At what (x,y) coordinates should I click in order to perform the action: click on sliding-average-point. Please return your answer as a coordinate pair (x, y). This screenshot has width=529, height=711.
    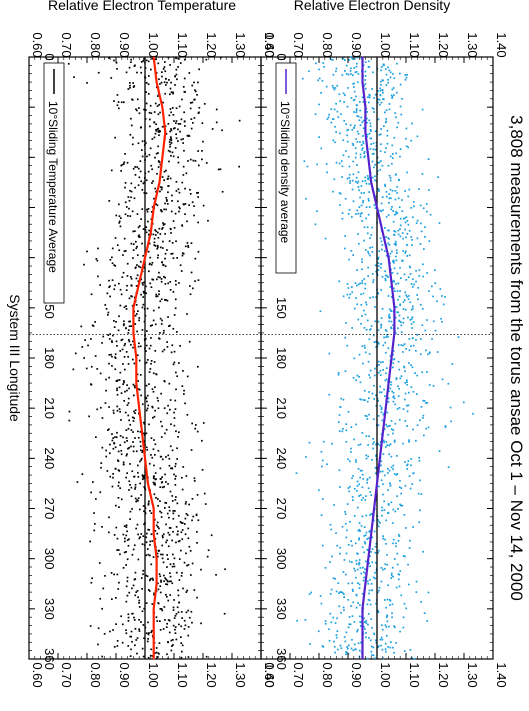
    Looking at the image, I should click on (362, 659).